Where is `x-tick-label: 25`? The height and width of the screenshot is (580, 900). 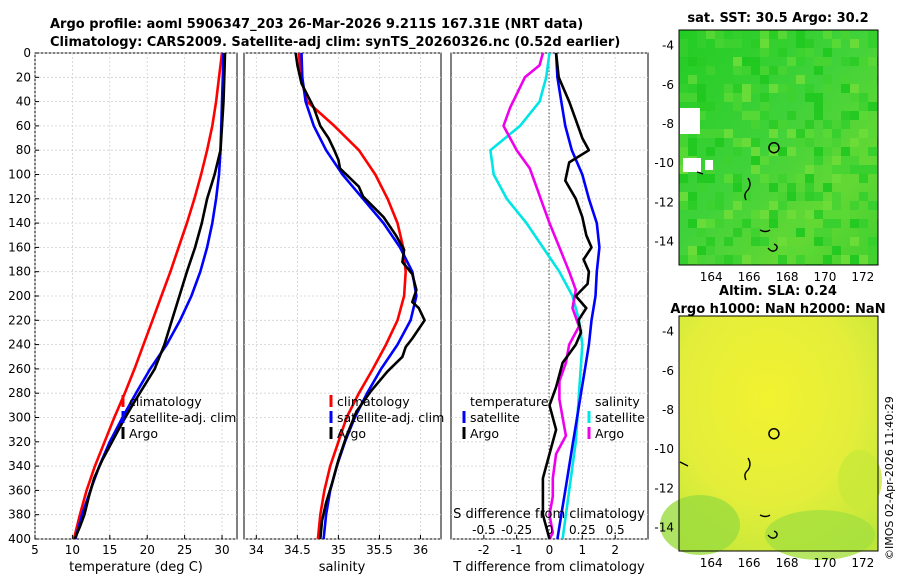 x-tick-label: 25 is located at coordinates (184, 550).